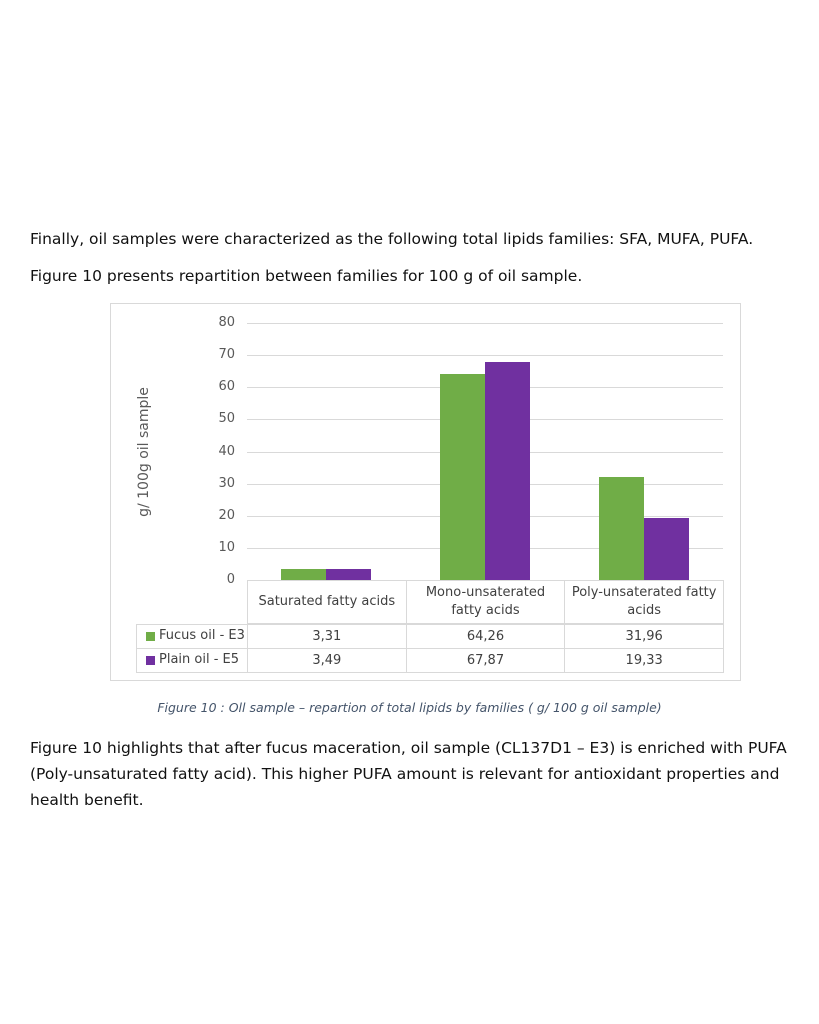 Image resolution: width=819 pixels, height=1024 pixels. Describe the element at coordinates (144, 451) in the screenshot. I see `y-axis-label: g/ 100g oil sample` at that location.